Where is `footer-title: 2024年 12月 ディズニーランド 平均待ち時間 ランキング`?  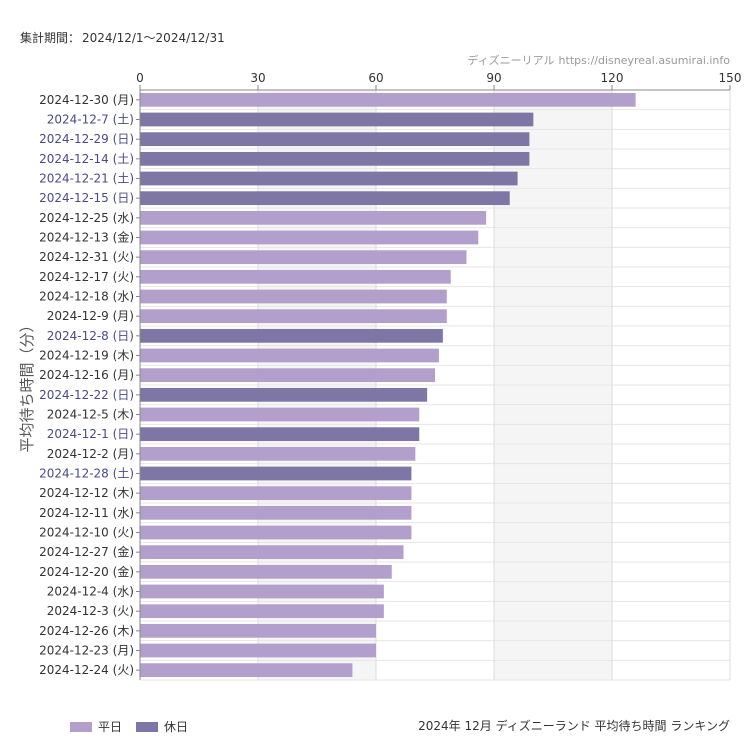 footer-title: 2024年 12月 ディズニーランド 平均待ち時間 ランキング is located at coordinates (574, 726).